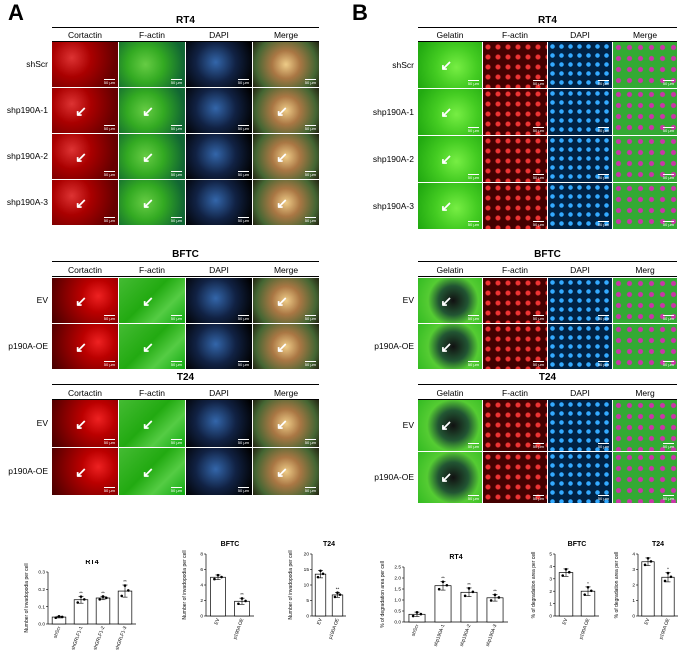  What do you see at coordinates (492, 635) in the screenshot?
I see `x-tick-label: shp190A-3` at bounding box center [492, 635].